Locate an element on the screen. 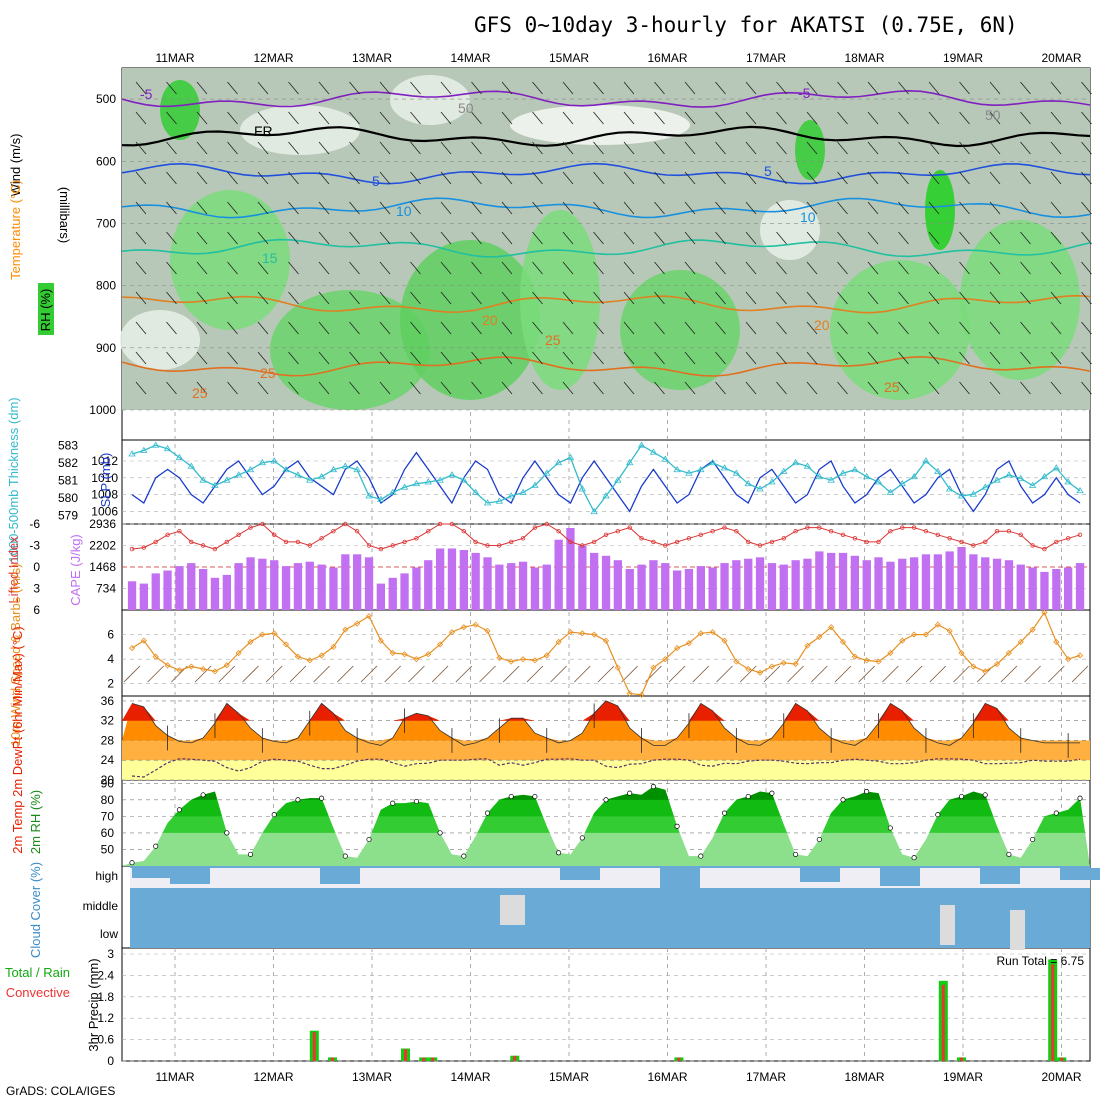 This screenshot has height=1100, width=1100. contour-label: 20 is located at coordinates (822, 325).